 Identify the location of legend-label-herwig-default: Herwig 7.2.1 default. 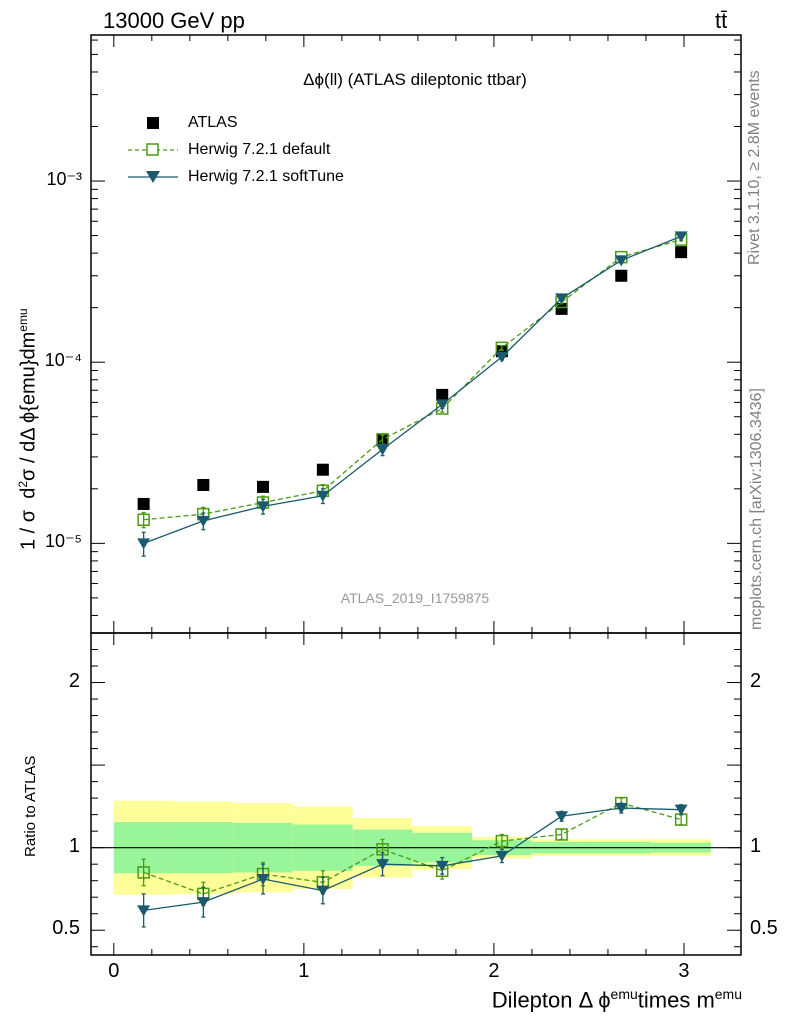
(259, 149).